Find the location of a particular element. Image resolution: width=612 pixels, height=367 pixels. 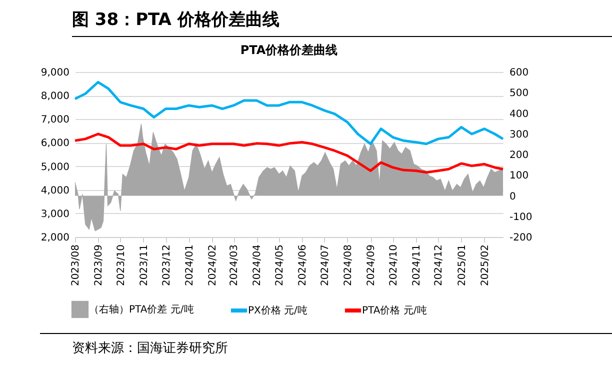

y-tick-label: 9,000 is located at coordinates (55, 73).